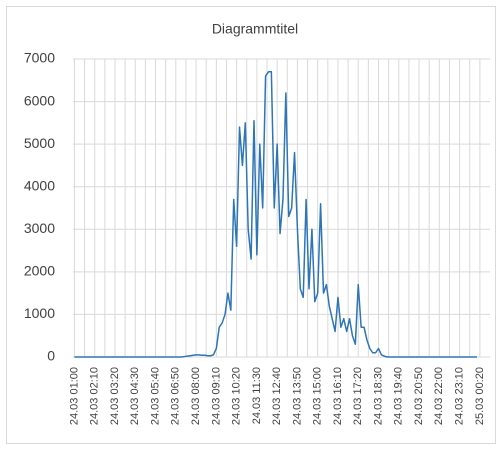 The image size is (502, 451). I want to click on y-tick-label: 5000, so click(39, 143).